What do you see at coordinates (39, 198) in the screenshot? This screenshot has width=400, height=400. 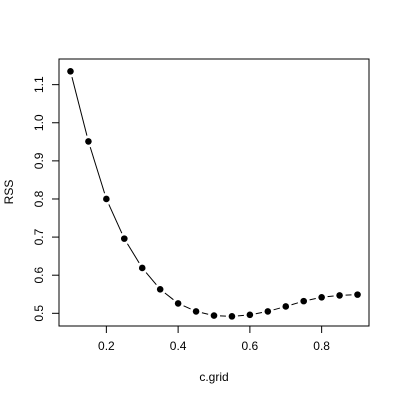 I see `y-tick-label: 0.8` at bounding box center [39, 198].